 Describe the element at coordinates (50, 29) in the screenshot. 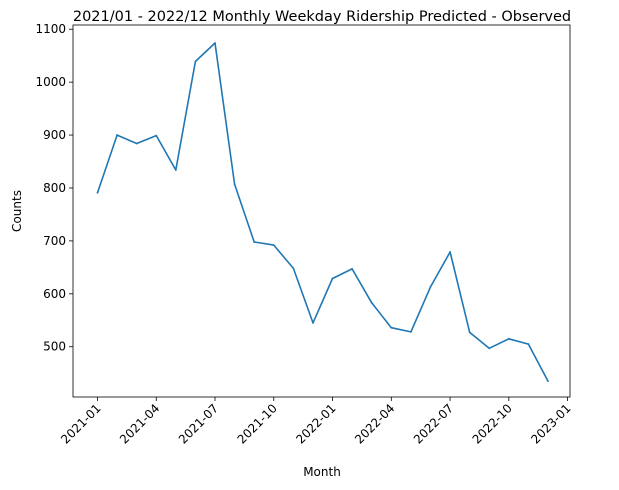

I see `y-tick-label: 1100` at that location.